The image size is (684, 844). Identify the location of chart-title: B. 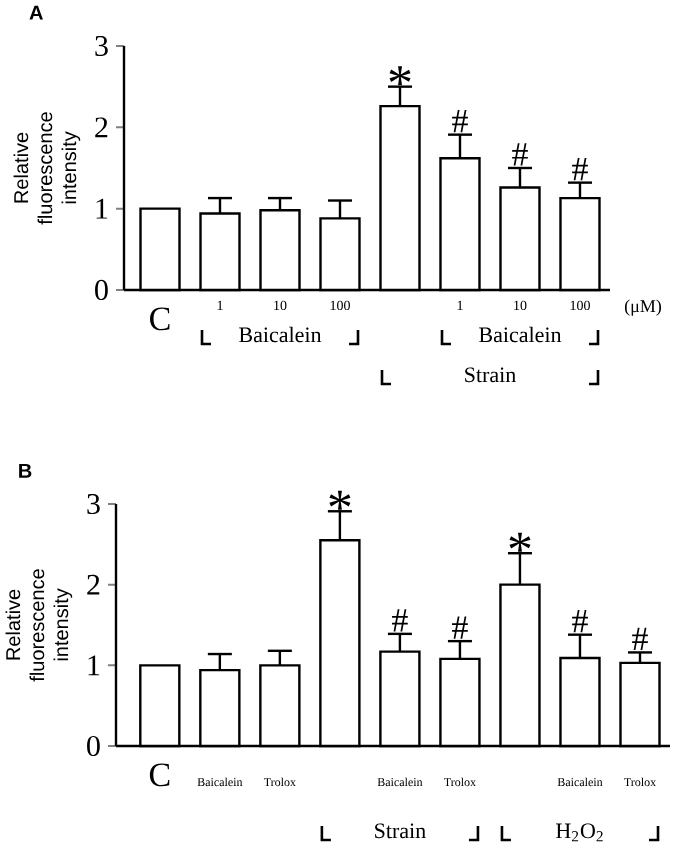
(25, 470).